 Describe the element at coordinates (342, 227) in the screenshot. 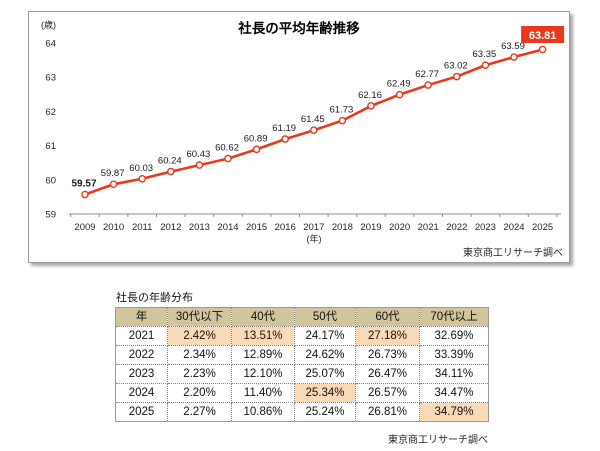

I see `x-tick-label: 2018` at that location.